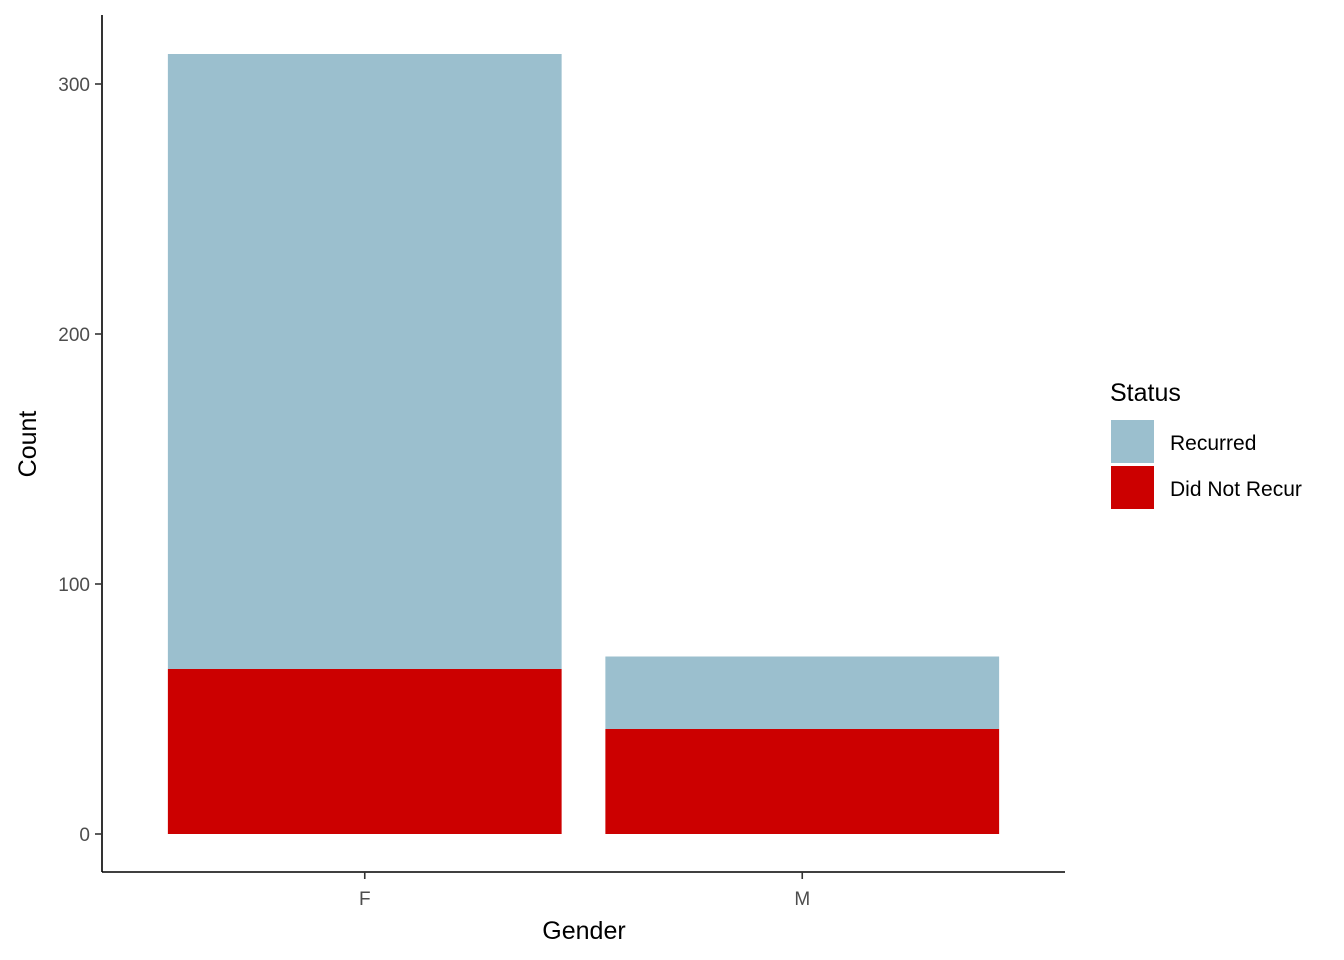 The image size is (1344, 960). I want to click on bar-m-recurred, so click(802, 692).